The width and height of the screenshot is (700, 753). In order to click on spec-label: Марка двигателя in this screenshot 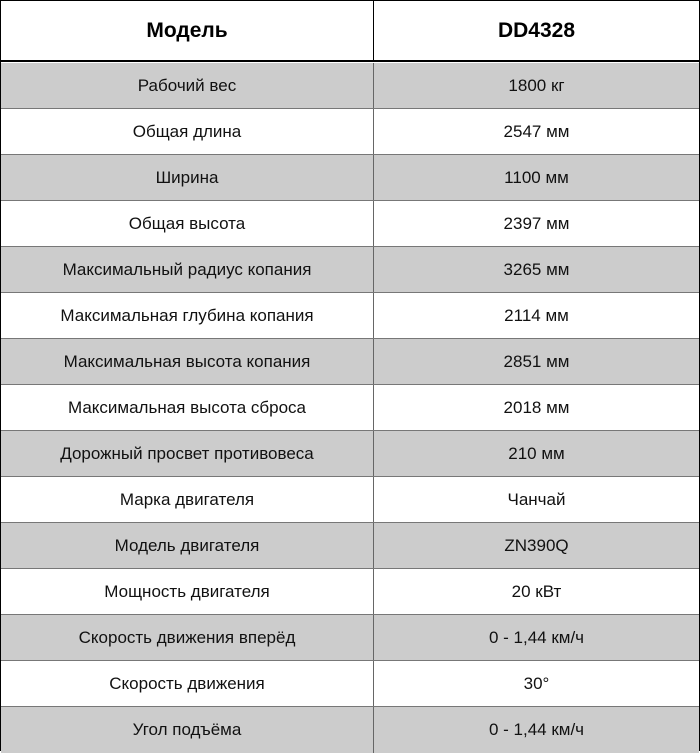, I will do `click(187, 499)`.